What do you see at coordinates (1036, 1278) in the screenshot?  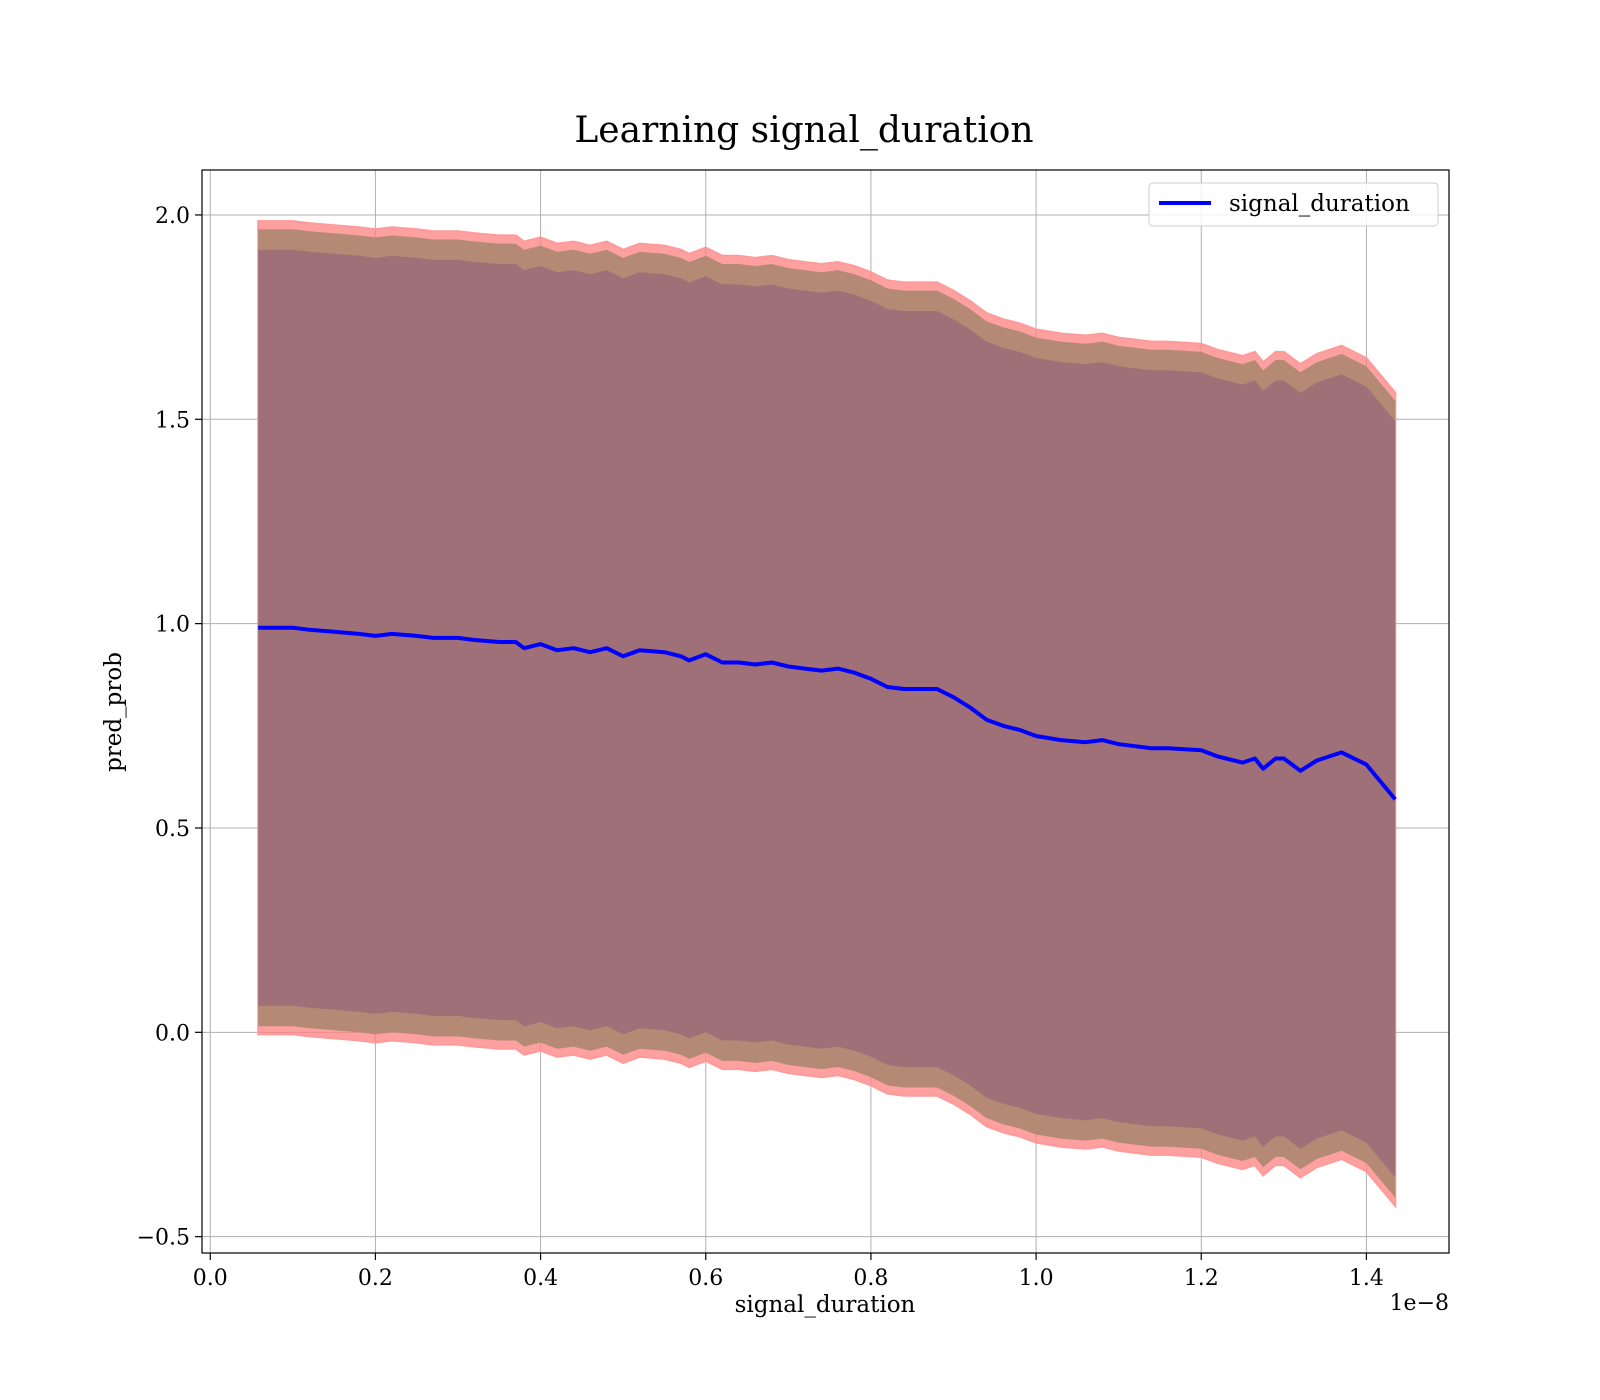 I see `x-tick-label: 1.0` at bounding box center [1036, 1278].